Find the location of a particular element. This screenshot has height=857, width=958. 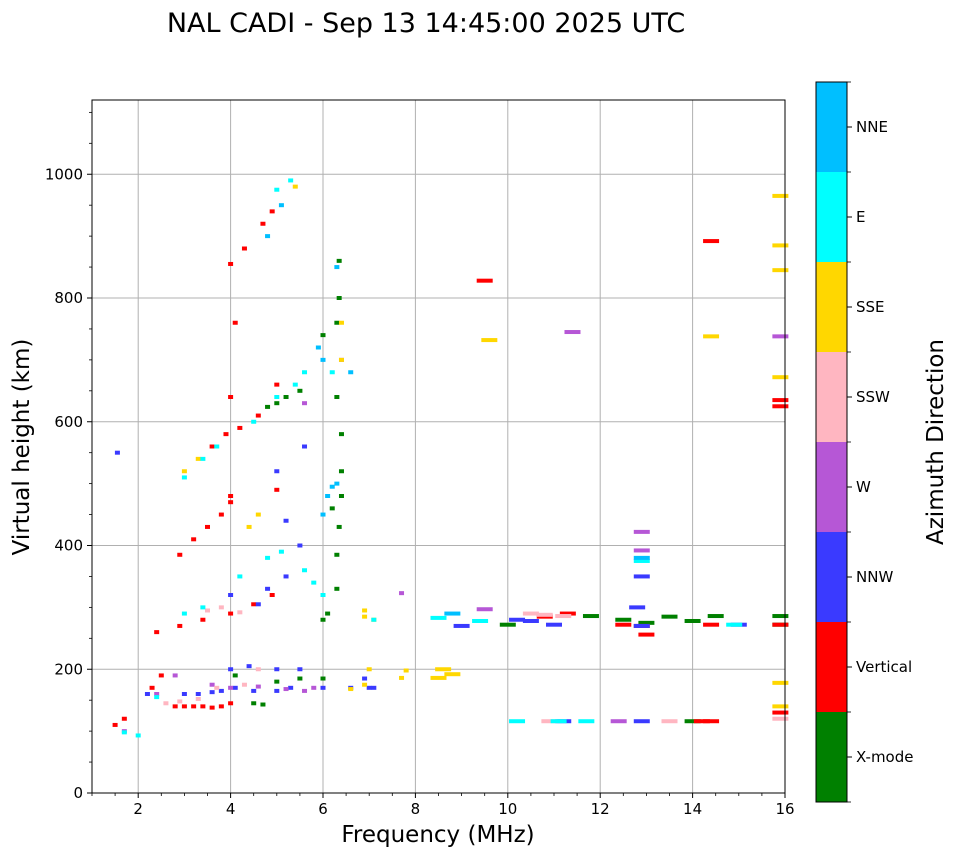

y-tick-label: 200 is located at coordinates (68, 669).